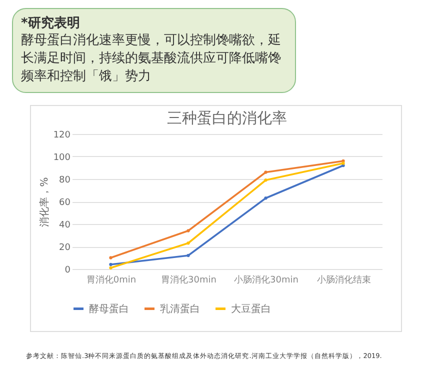 Image resolution: width=437 pixels, height=382 pixels. What do you see at coordinates (67, 271) in the screenshot?
I see `y-tick-label: 0` at bounding box center [67, 271].